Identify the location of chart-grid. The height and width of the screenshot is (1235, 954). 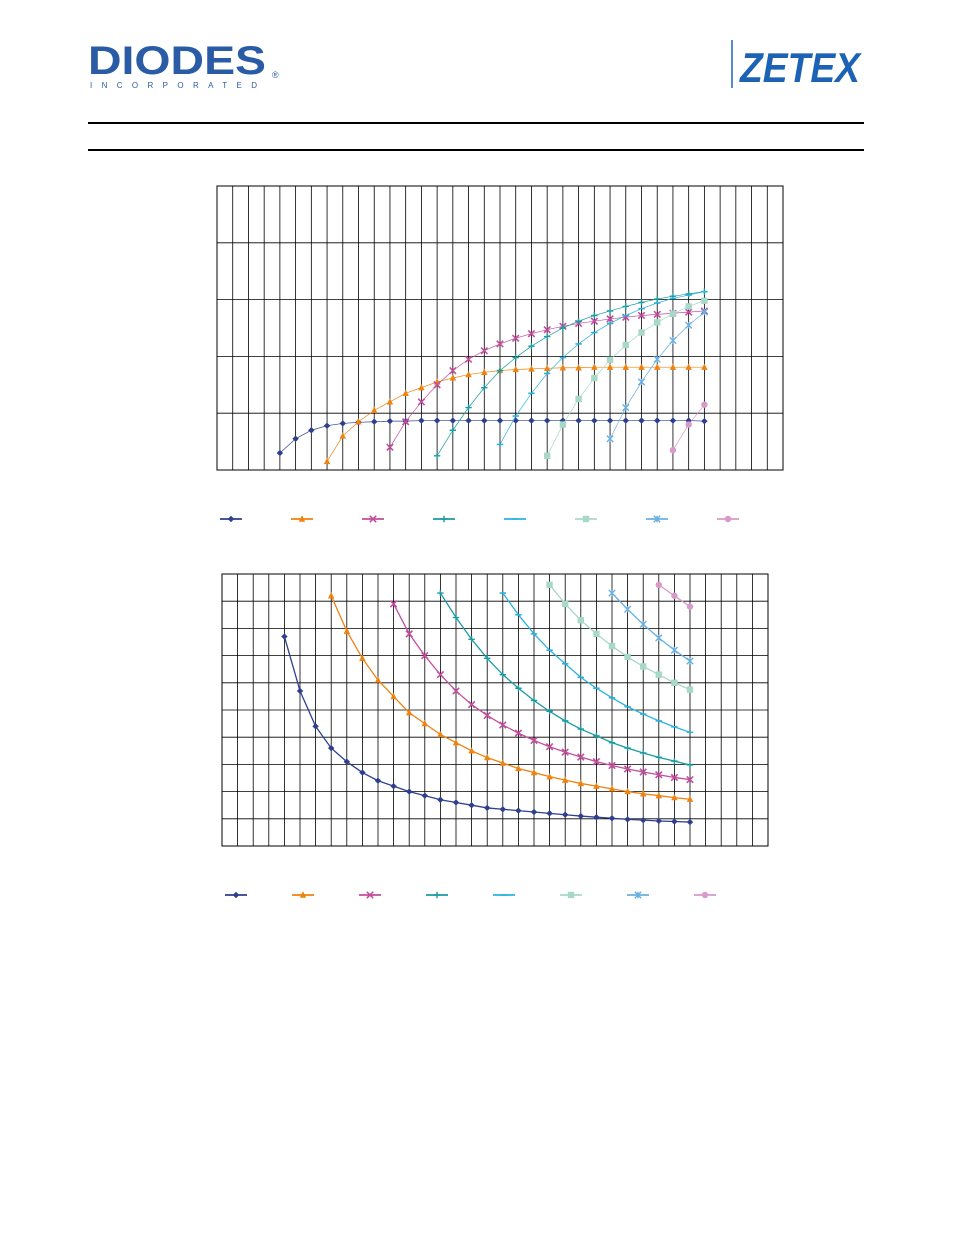
(500, 328).